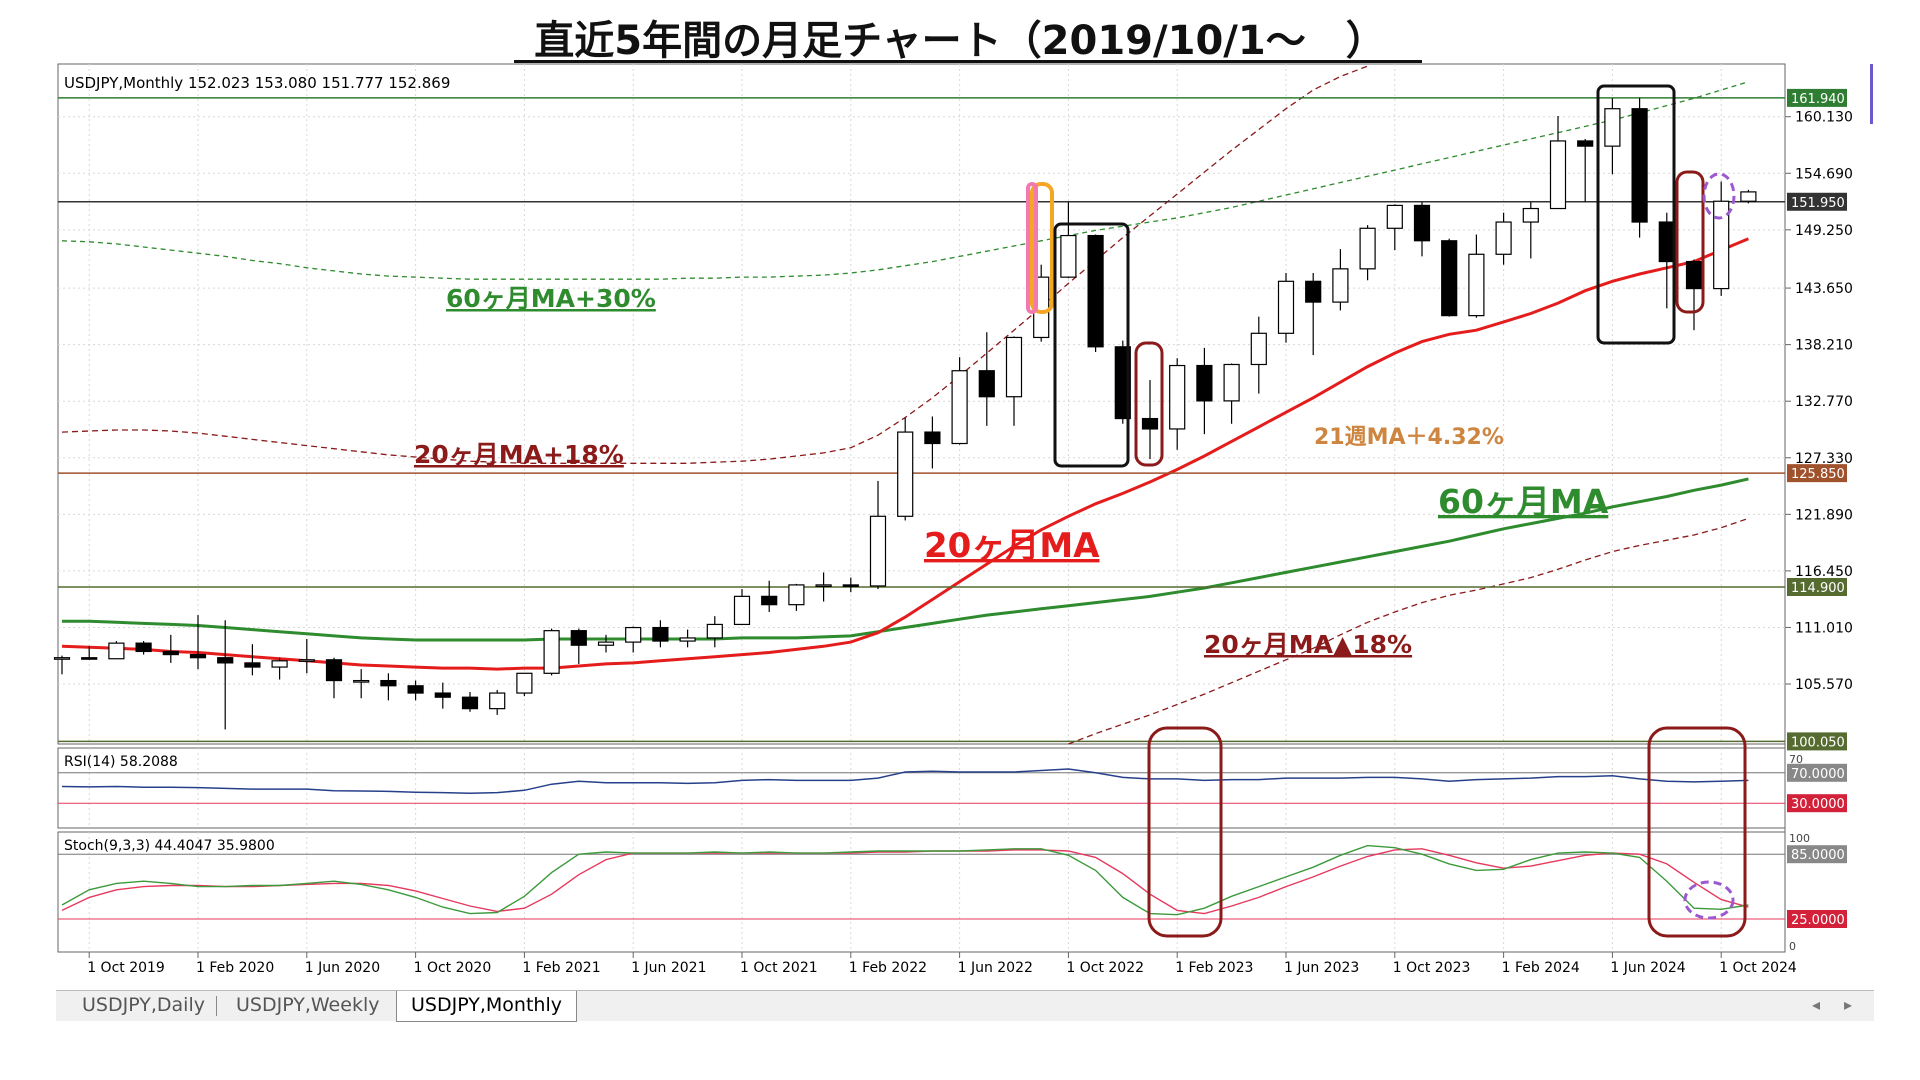 The width and height of the screenshot is (1920, 1080). Describe the element at coordinates (1796, 759) in the screenshot. I see `rsi-axis-tick: 70` at that location.